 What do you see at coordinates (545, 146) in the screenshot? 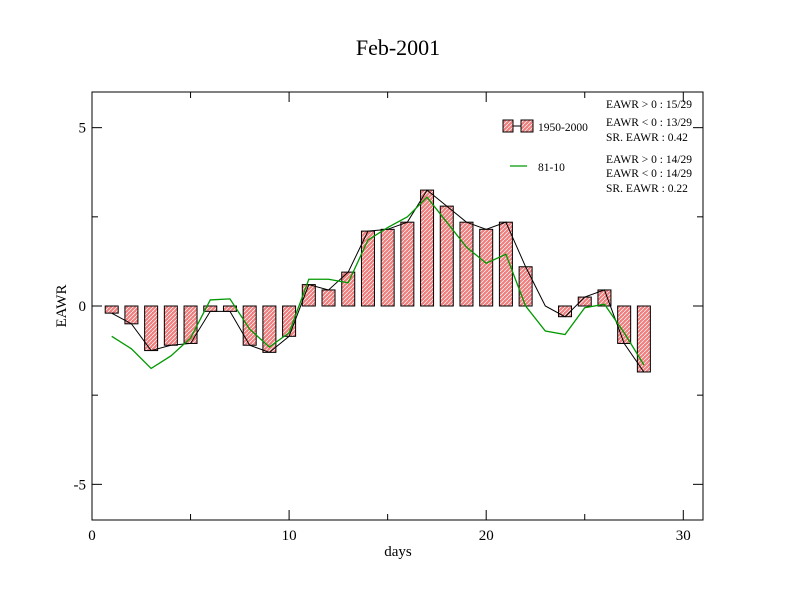
I see `legend: 1950-2000 81-10` at bounding box center [545, 146].